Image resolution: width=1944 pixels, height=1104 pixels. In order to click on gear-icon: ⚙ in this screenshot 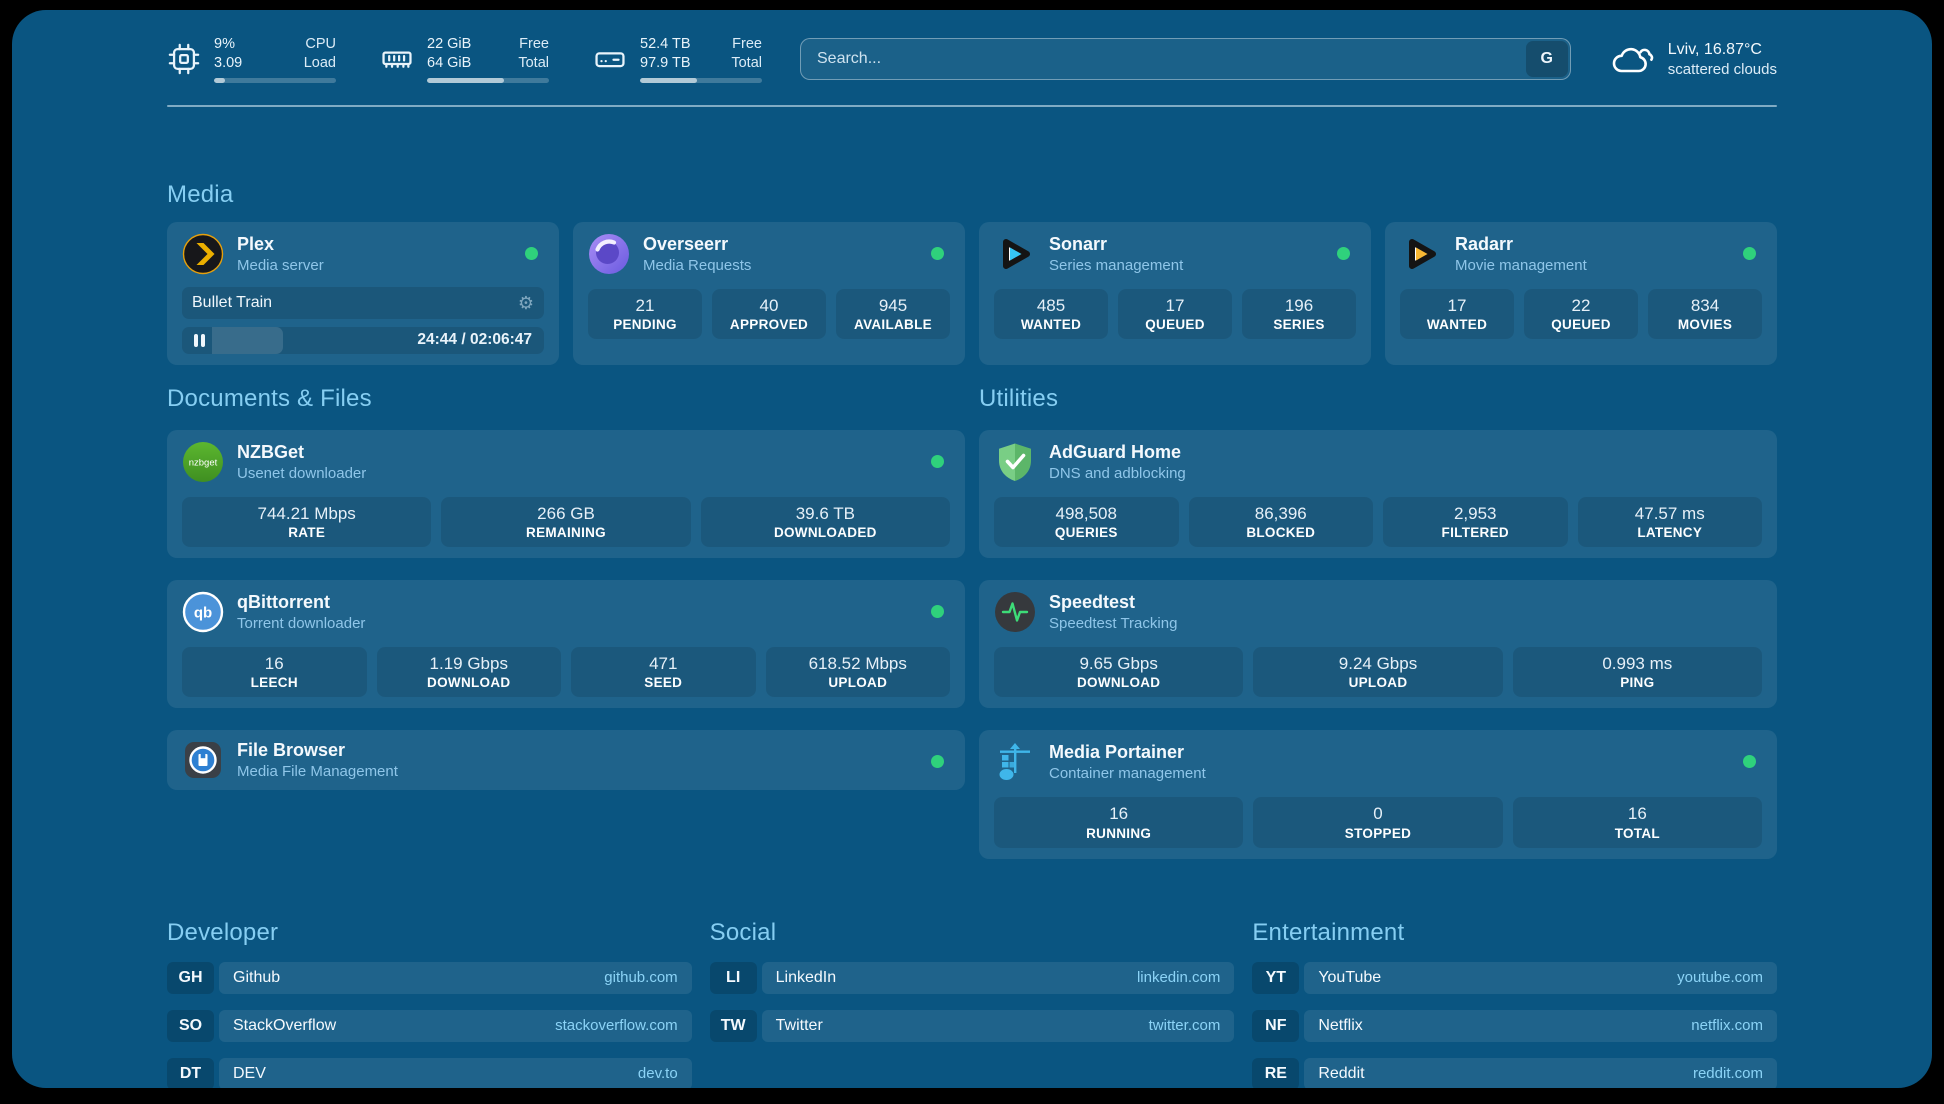, I will do `click(525, 302)`.